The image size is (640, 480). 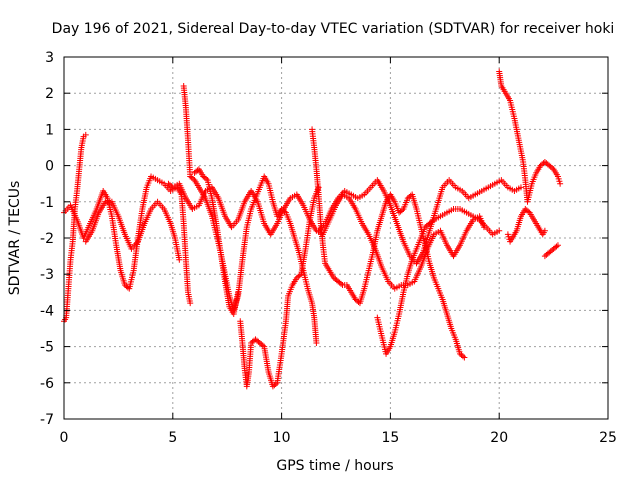 I want to click on x-tick-label: 10, so click(x=282, y=438).